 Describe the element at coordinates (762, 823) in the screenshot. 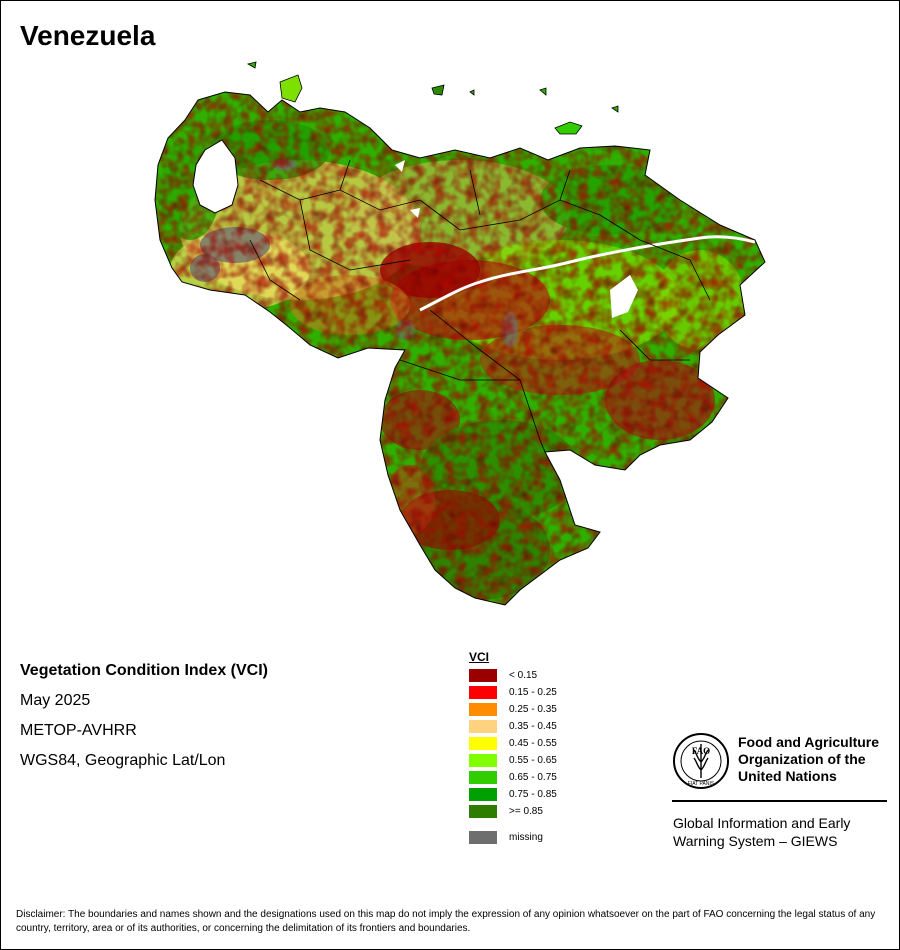

I see `giews-line1: Global Information and Early` at that location.